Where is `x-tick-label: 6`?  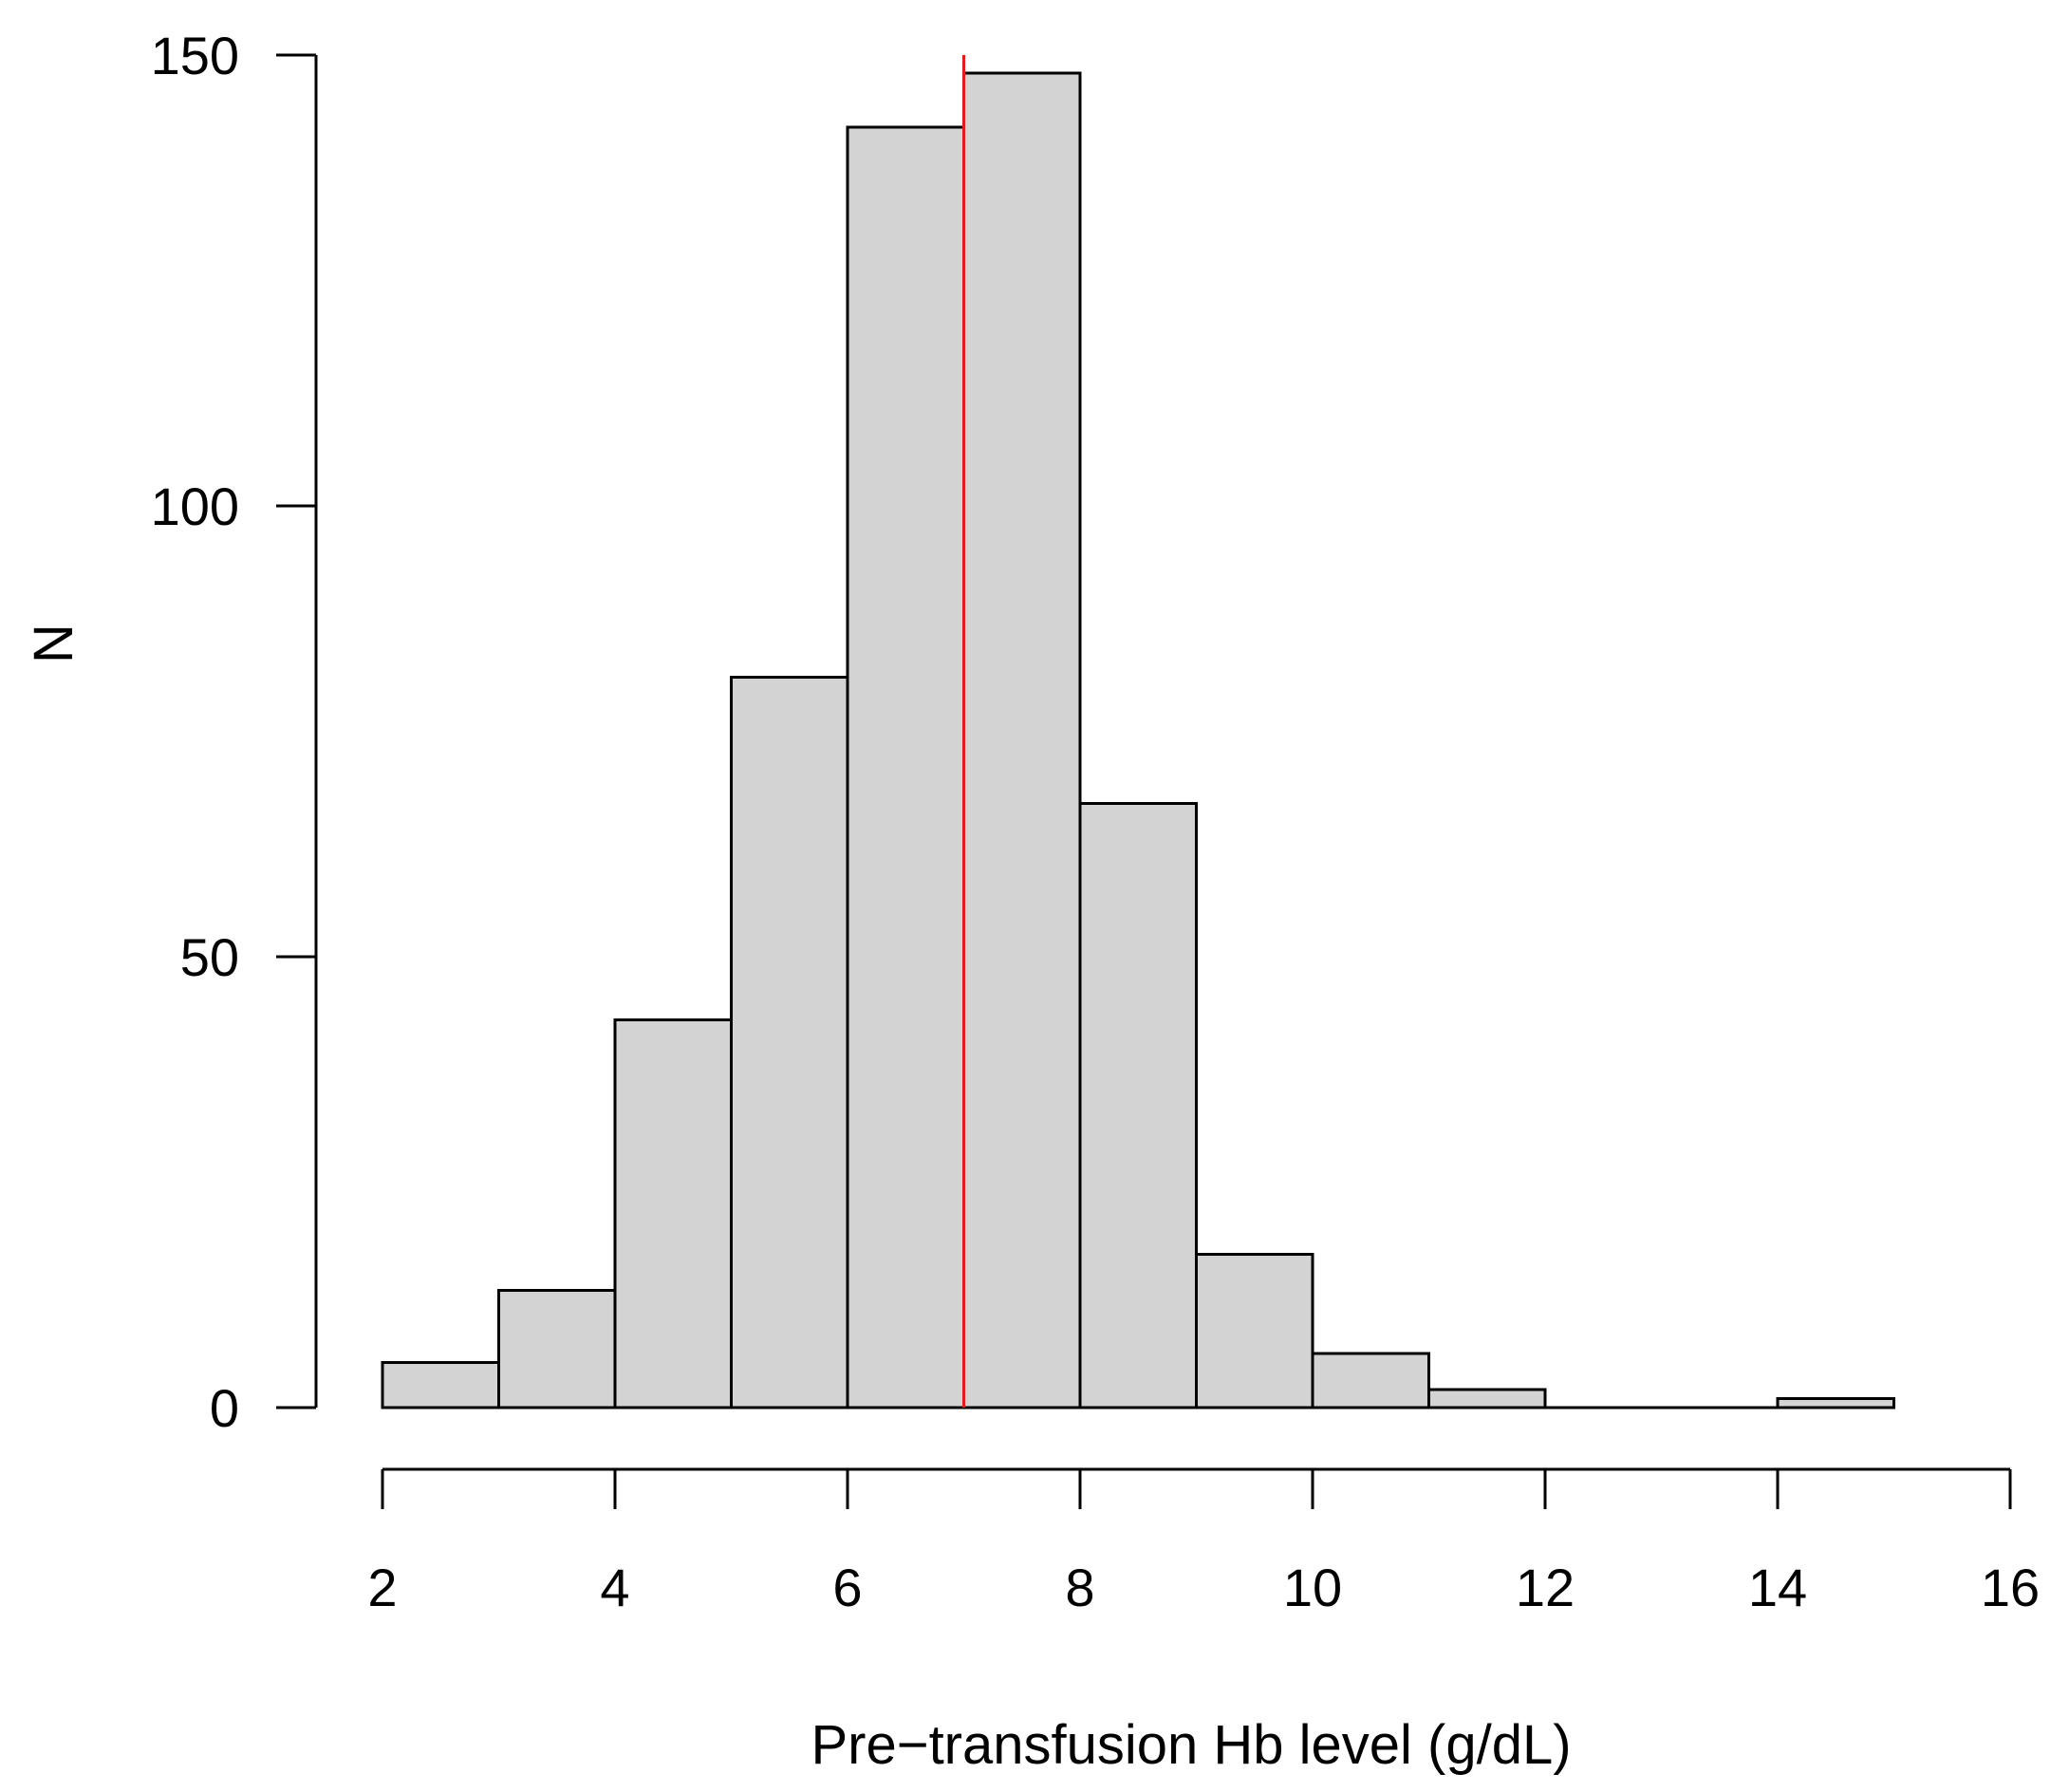 x-tick-label: 6 is located at coordinates (847, 1587).